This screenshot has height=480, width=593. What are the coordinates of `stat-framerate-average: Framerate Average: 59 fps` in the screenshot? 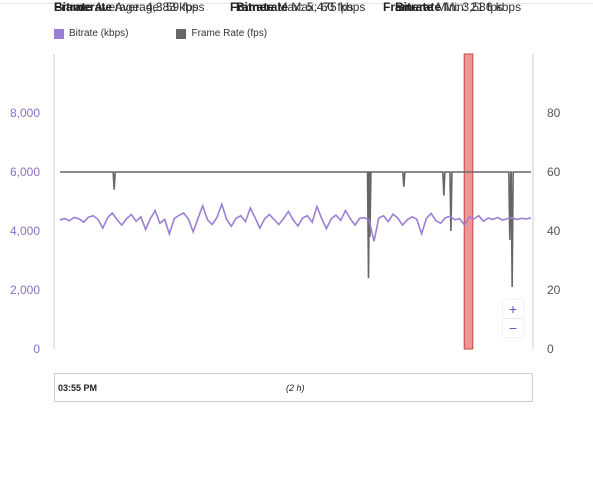 It's located at (126, 7).